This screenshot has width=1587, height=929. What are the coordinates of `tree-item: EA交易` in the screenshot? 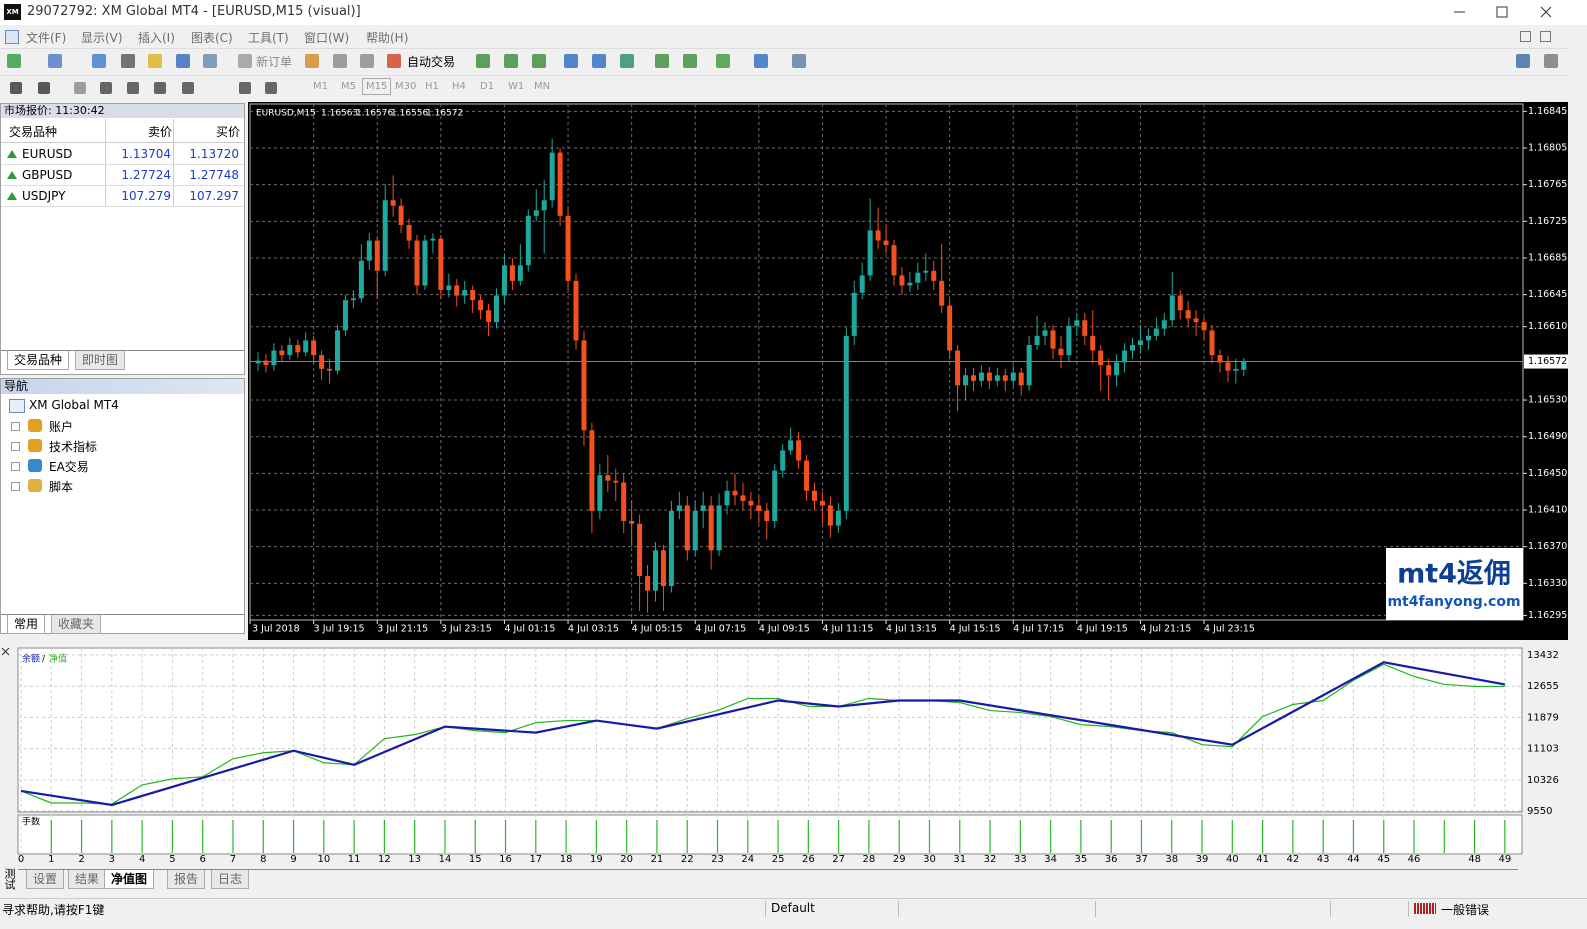 It's located at (69, 467).